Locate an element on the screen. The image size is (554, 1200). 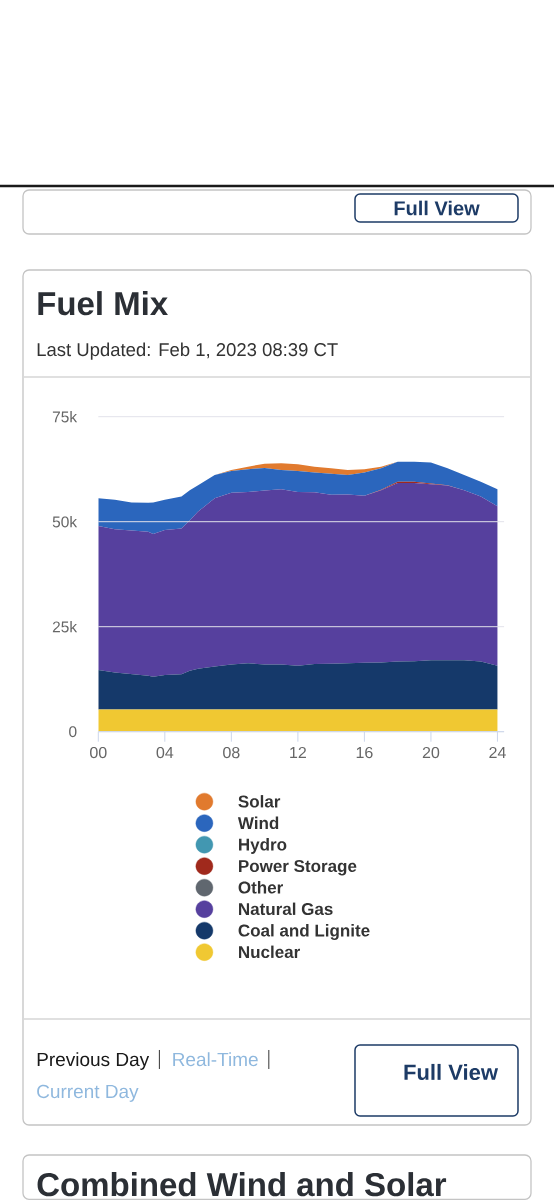
x-tick-label: 16 is located at coordinates (364, 752).